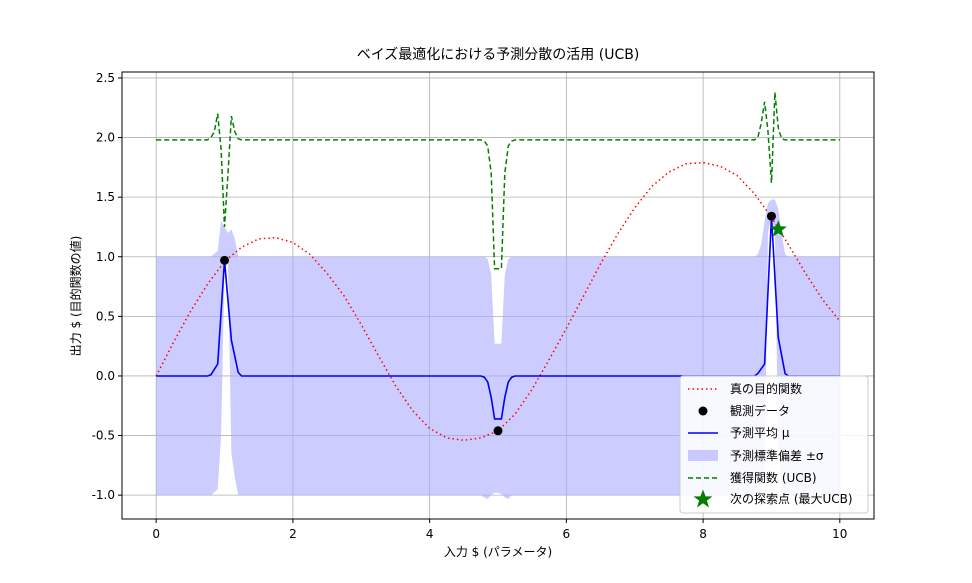 This screenshot has height=583, width=972. I want to click on y-axis-label: 出力 $ (目的関数の値), so click(75, 296).